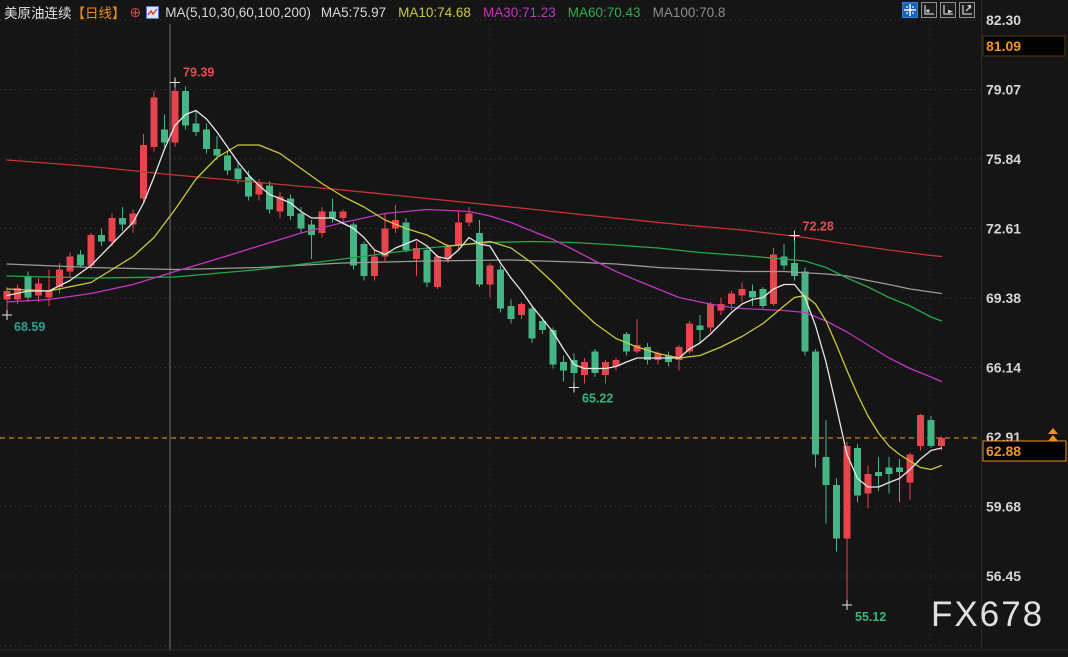 This screenshot has height=657, width=1068. What do you see at coordinates (198, 73) in the screenshot?
I see `annotation-label: 79.39` at bounding box center [198, 73].